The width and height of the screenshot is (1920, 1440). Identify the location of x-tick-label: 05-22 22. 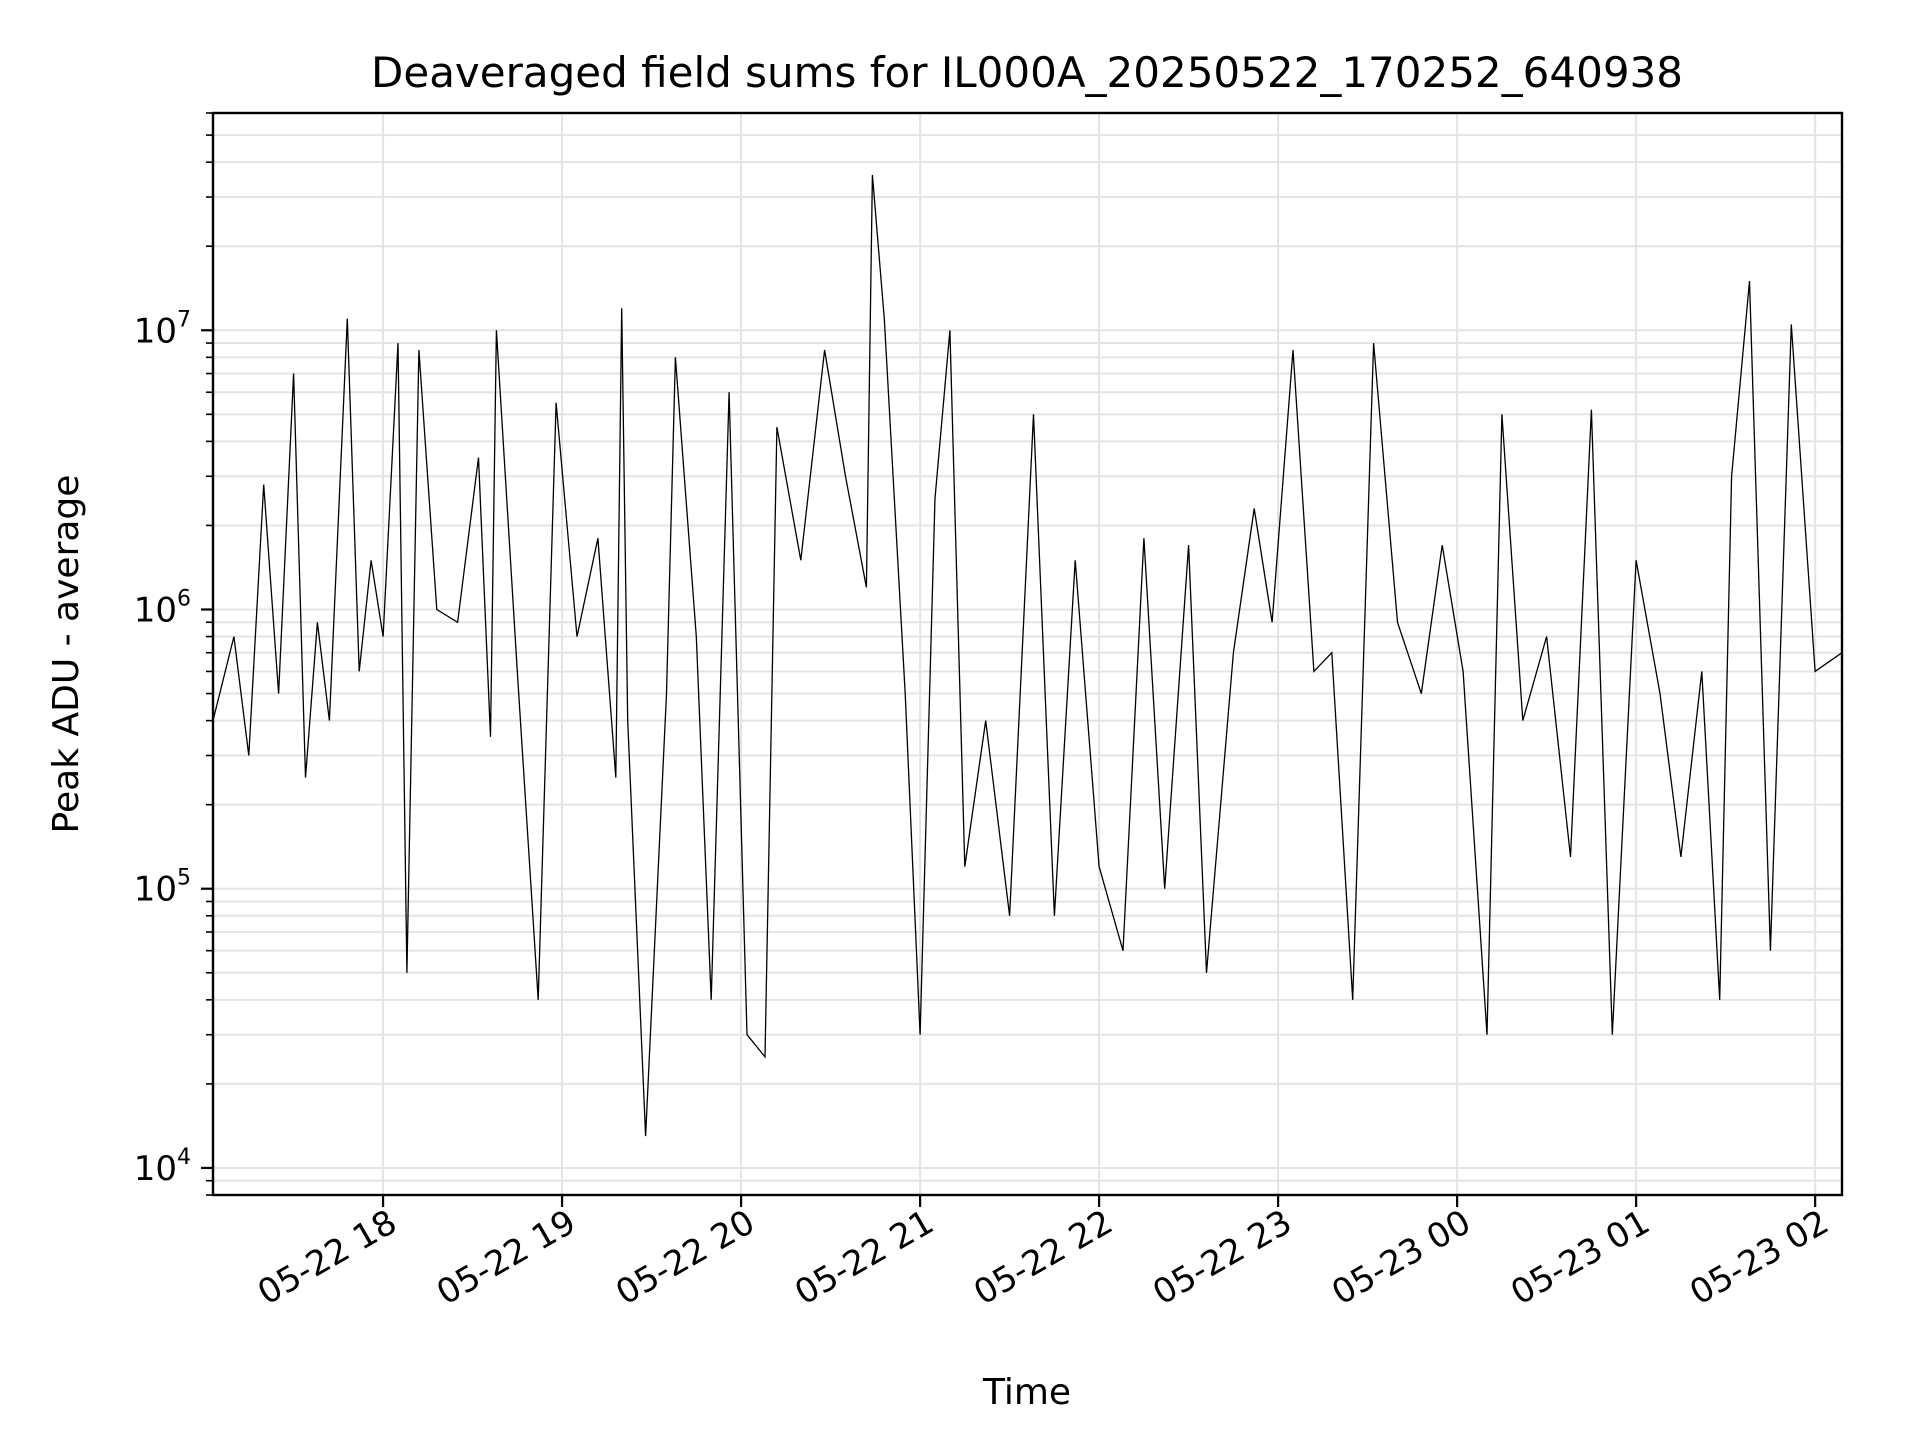
(1043, 1257).